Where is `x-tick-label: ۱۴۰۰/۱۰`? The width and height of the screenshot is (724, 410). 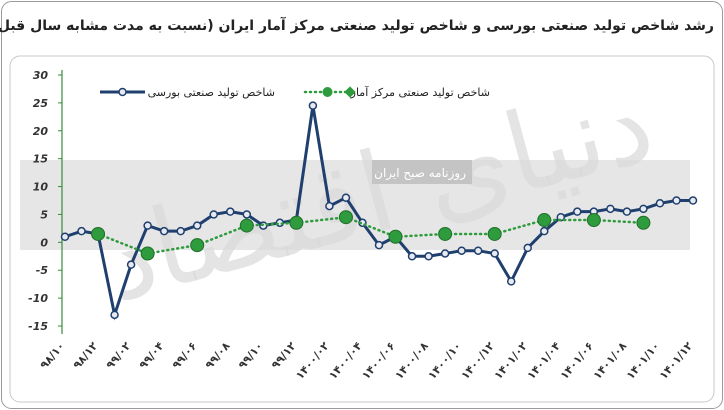 x-tick-label: ۱۴۰۰/۱۰ is located at coordinates (444, 361).